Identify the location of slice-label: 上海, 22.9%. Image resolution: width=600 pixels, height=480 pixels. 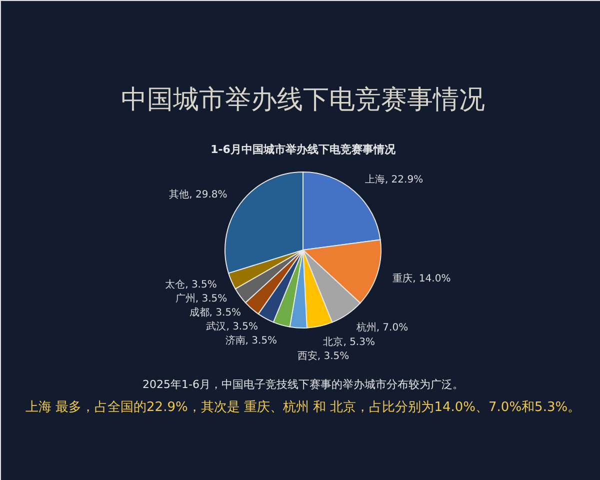
(394, 179).